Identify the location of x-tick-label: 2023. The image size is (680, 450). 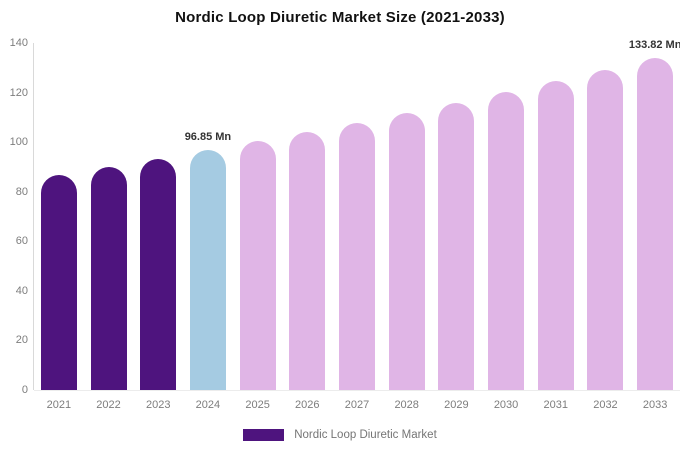
(158, 405).